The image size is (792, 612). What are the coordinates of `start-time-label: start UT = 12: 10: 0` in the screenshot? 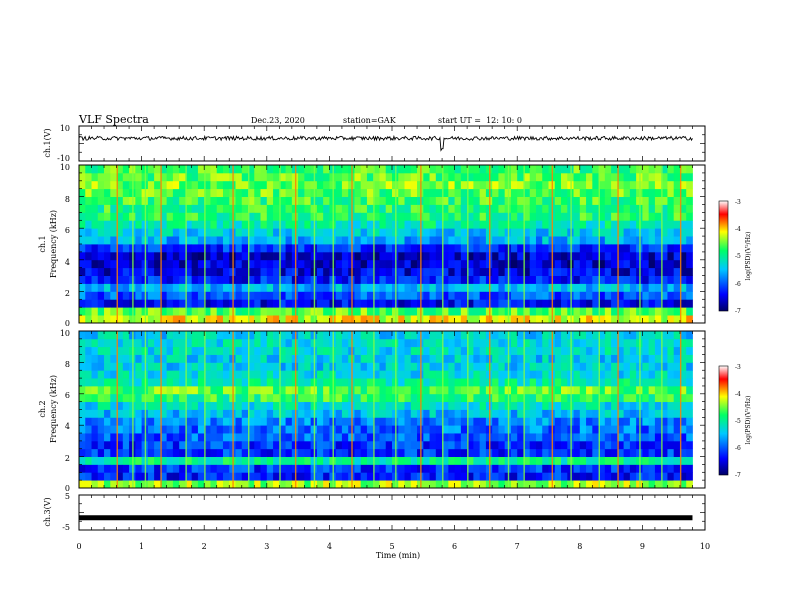 It's located at (480, 120).